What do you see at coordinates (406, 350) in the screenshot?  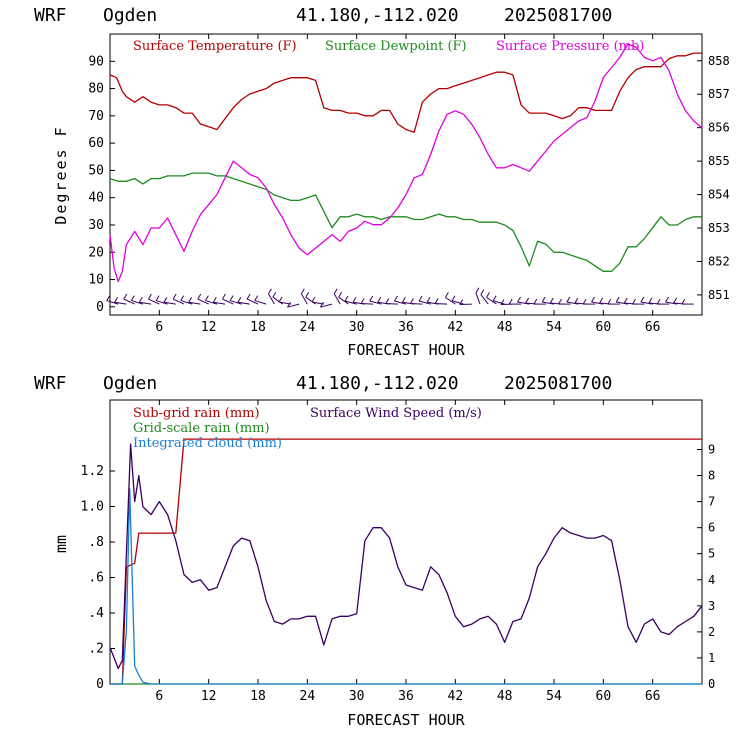 I see `chart1-x-axis-label: FORECAST HOUR` at bounding box center [406, 350].